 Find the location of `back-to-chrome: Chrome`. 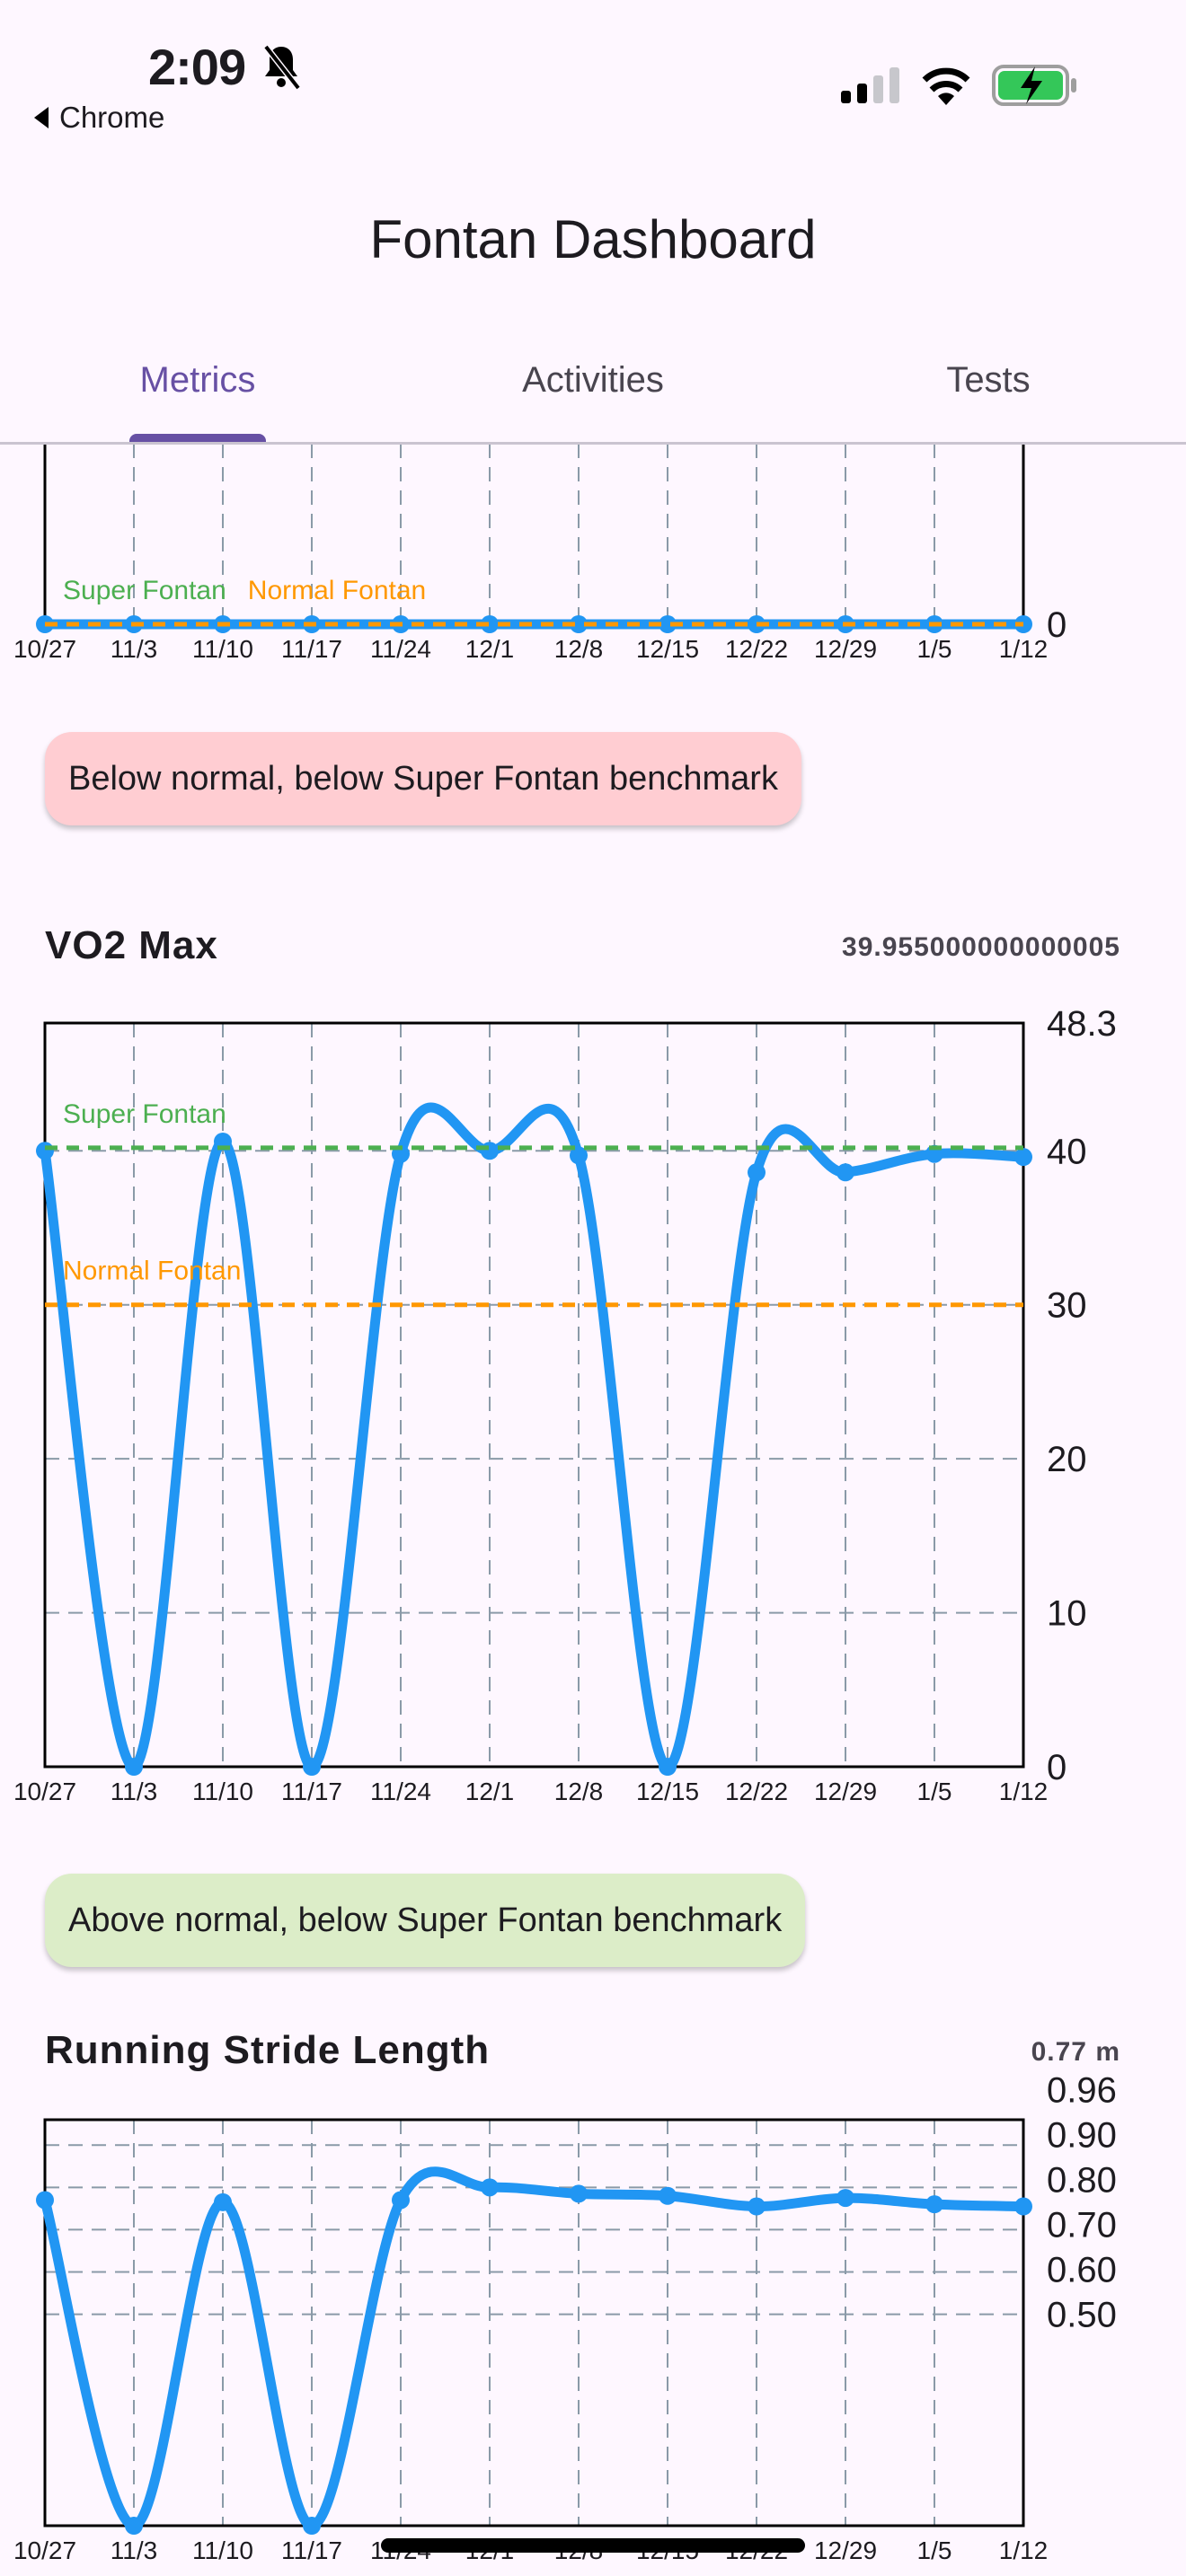

back-to-chrome: Chrome is located at coordinates (99, 118).